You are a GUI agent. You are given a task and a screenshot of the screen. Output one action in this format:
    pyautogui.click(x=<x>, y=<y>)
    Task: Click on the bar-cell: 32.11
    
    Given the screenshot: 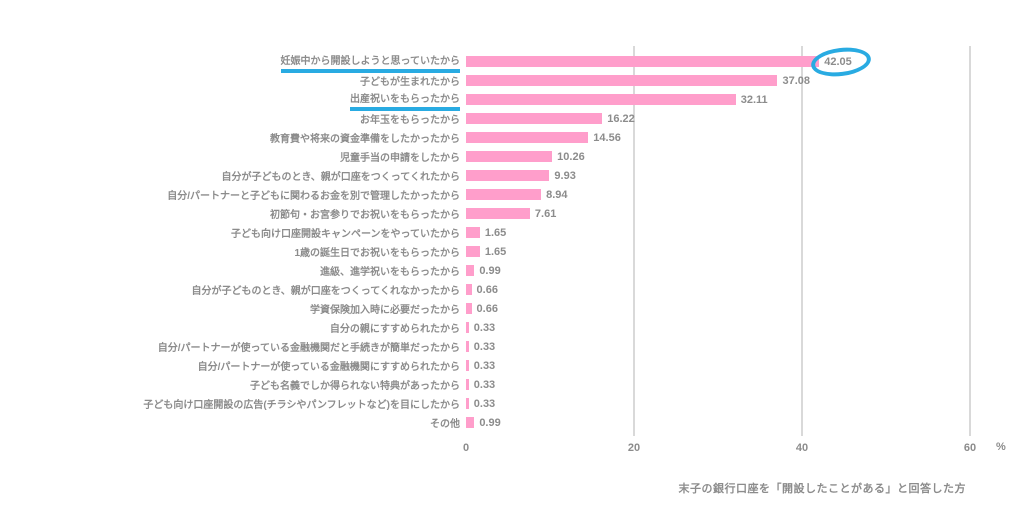 What is the action you would take?
    pyautogui.click(x=745, y=99)
    